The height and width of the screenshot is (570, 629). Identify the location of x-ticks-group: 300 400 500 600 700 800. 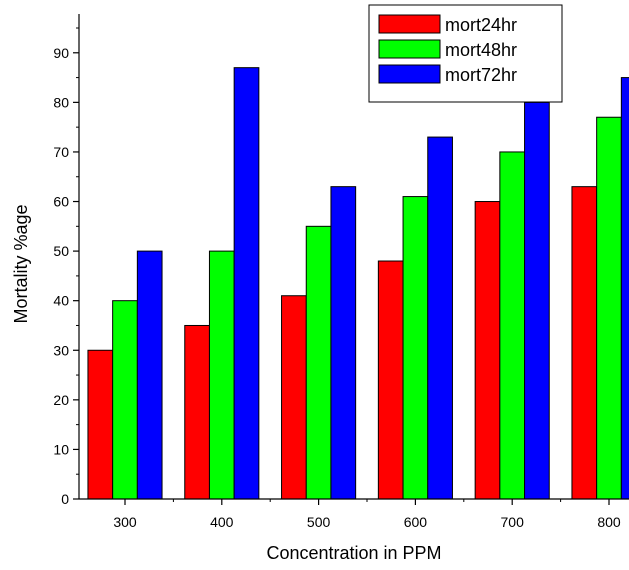
(367, 514).